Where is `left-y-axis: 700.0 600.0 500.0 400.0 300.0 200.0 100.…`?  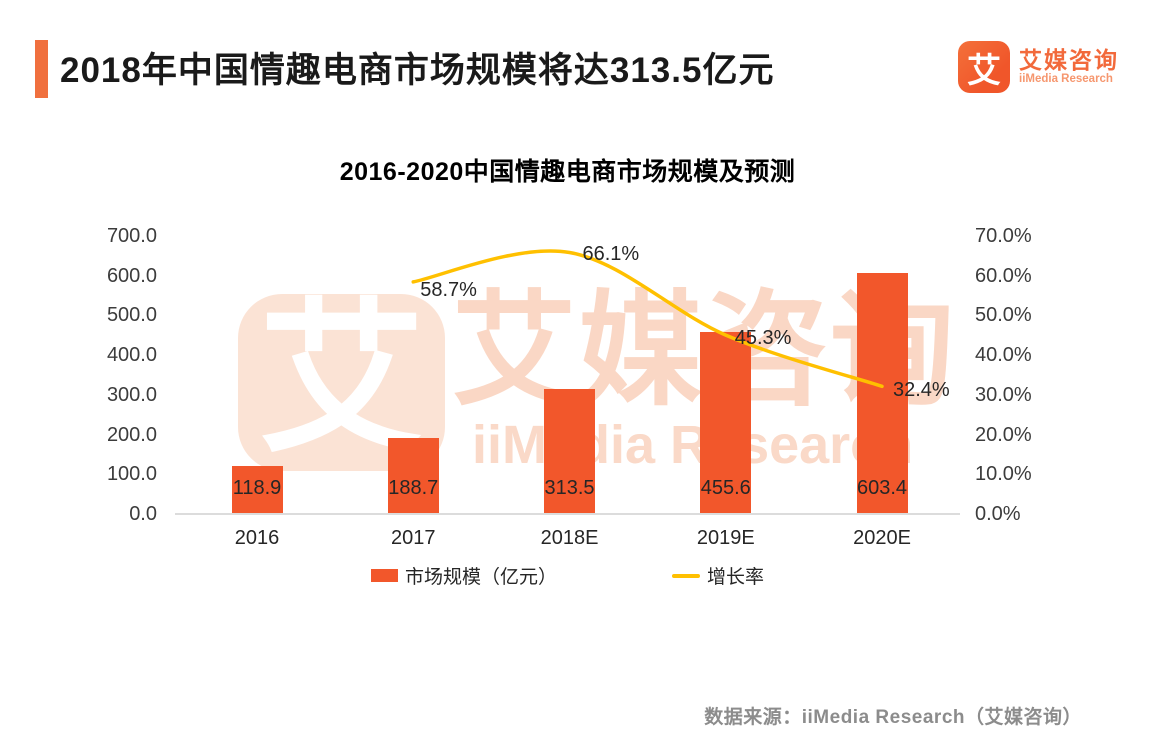
left-y-axis: 700.0 600.0 500.0 400.0 300.0 200.0 100.… is located at coordinates (121, 375).